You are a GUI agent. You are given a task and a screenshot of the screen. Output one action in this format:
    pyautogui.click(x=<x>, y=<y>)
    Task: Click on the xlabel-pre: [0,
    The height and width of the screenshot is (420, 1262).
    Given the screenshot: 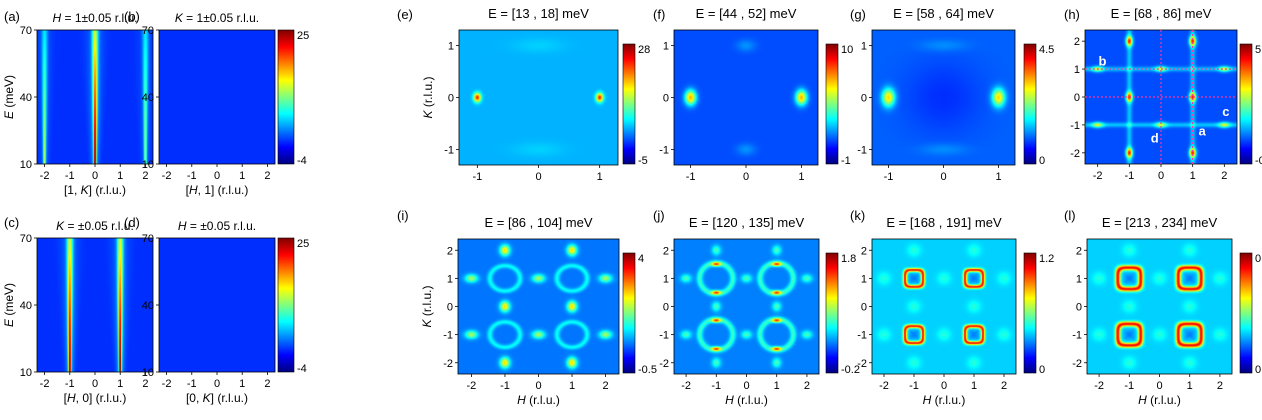 What is the action you would take?
    pyautogui.click(x=194, y=398)
    